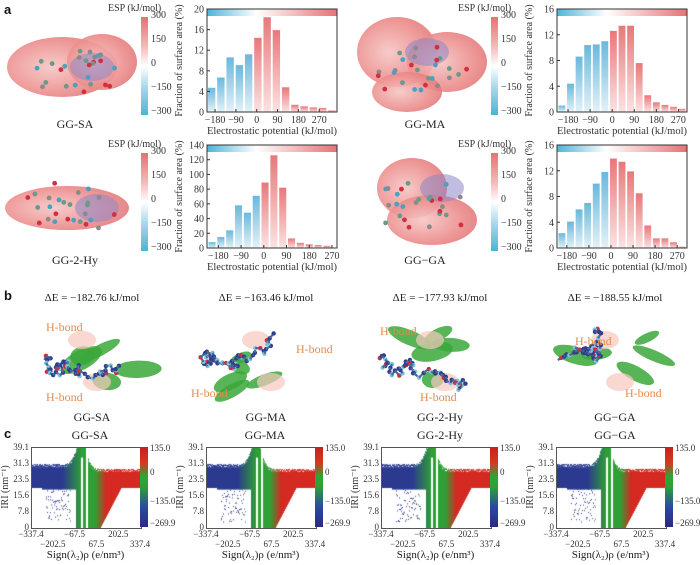 Image resolution: width=700 pixels, height=565 pixels. Describe the element at coordinates (440, 435) in the screenshot. I see `plot-title: GG-2-Hy` at that location.